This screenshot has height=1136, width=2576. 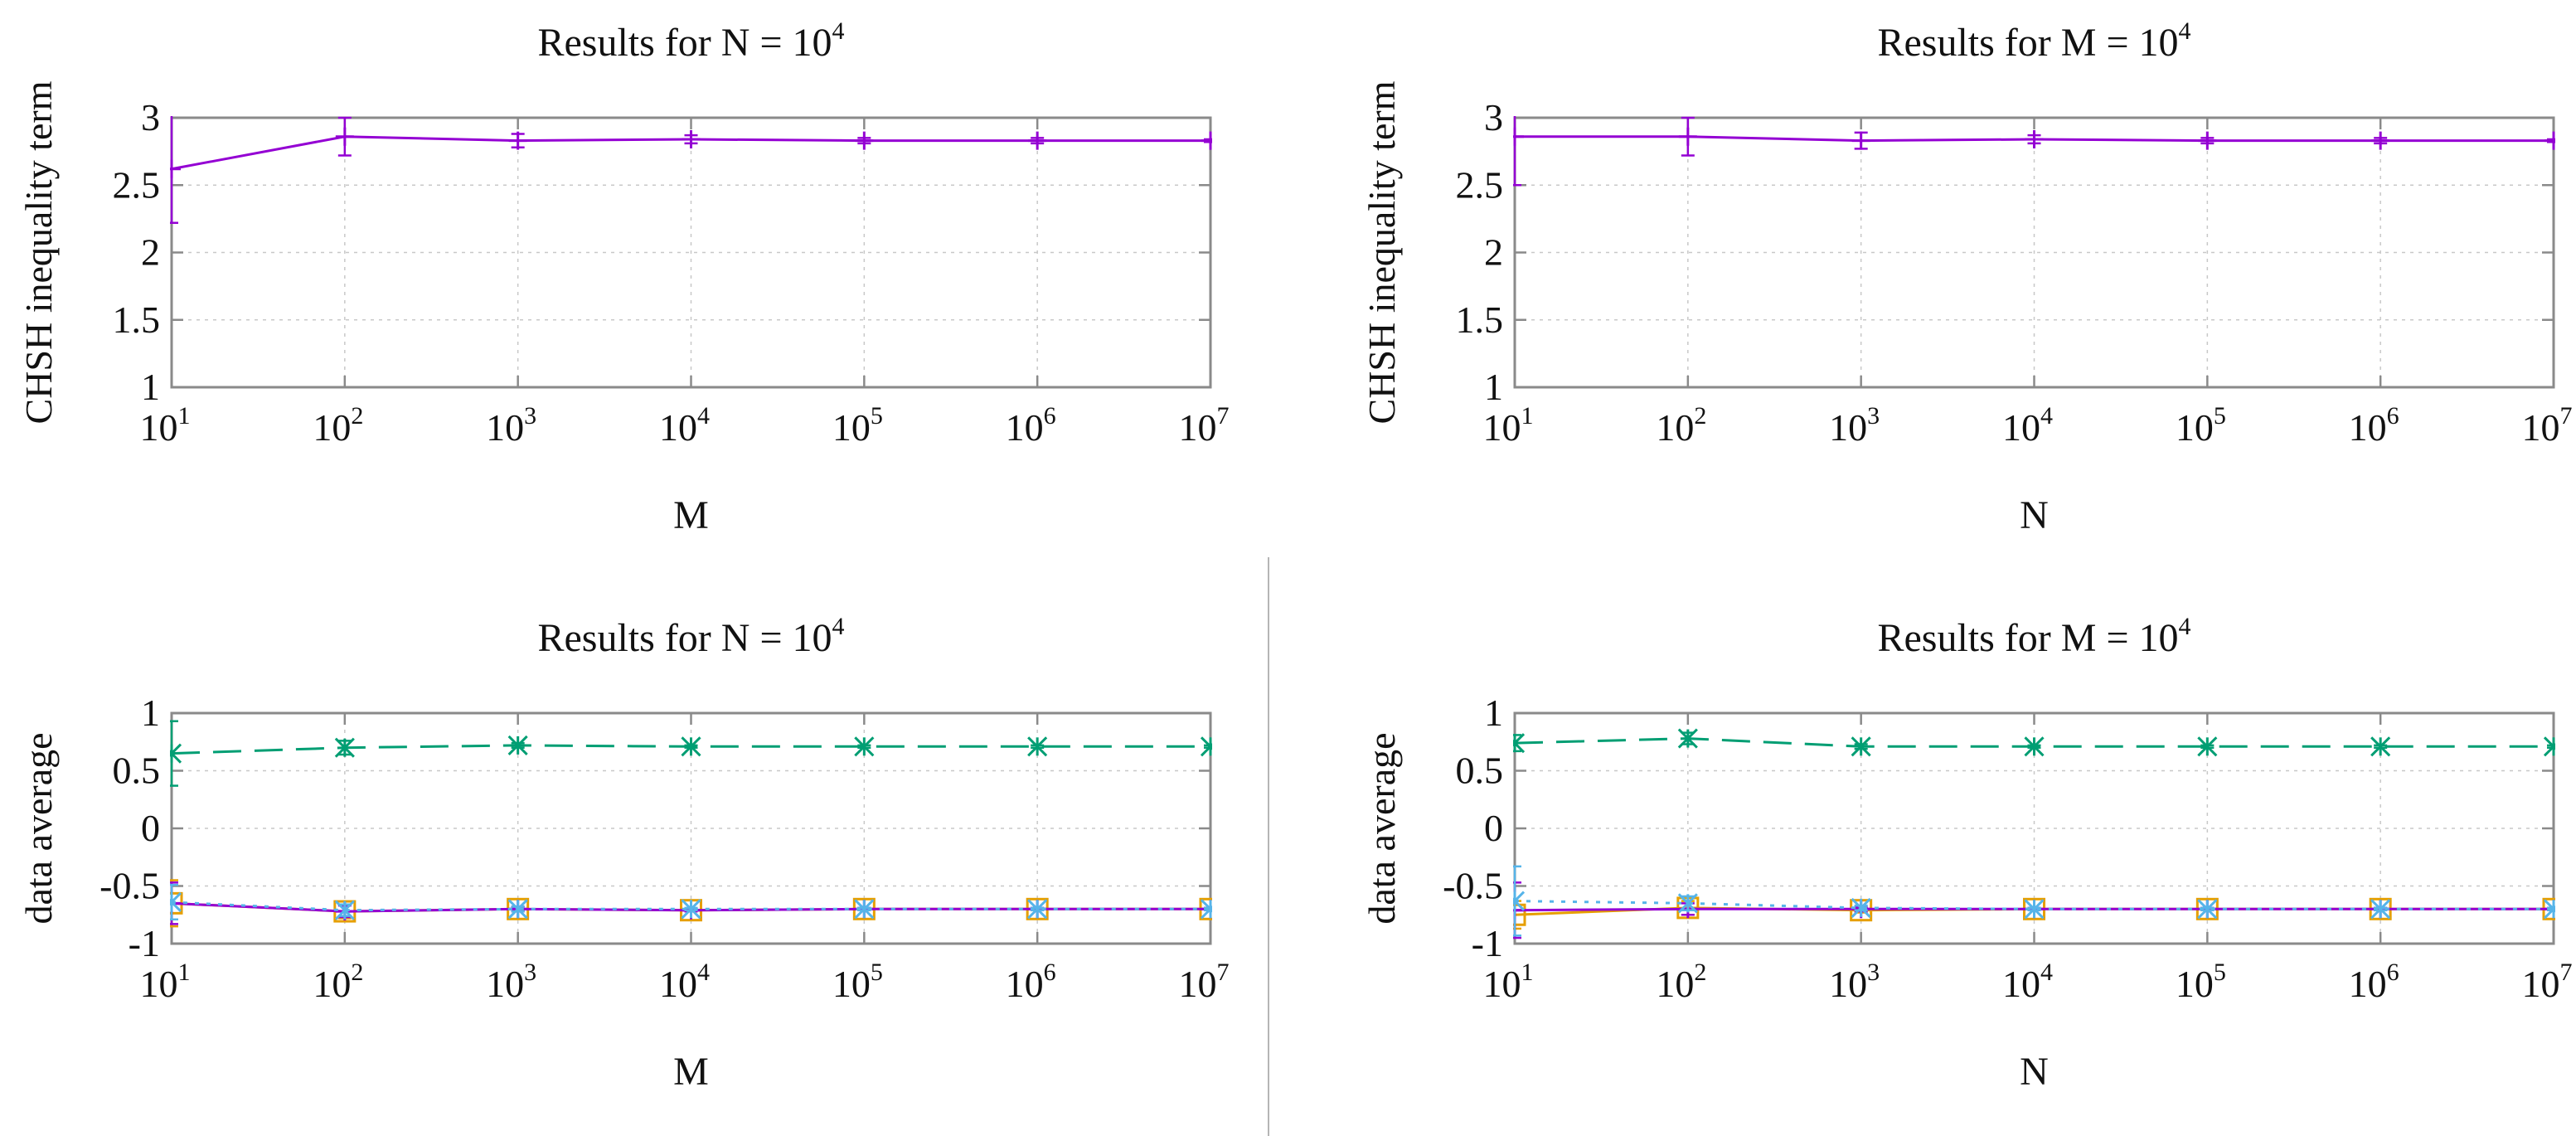 What do you see at coordinates (690, 636) in the screenshot?
I see `chart-title: Results for N = 104` at bounding box center [690, 636].